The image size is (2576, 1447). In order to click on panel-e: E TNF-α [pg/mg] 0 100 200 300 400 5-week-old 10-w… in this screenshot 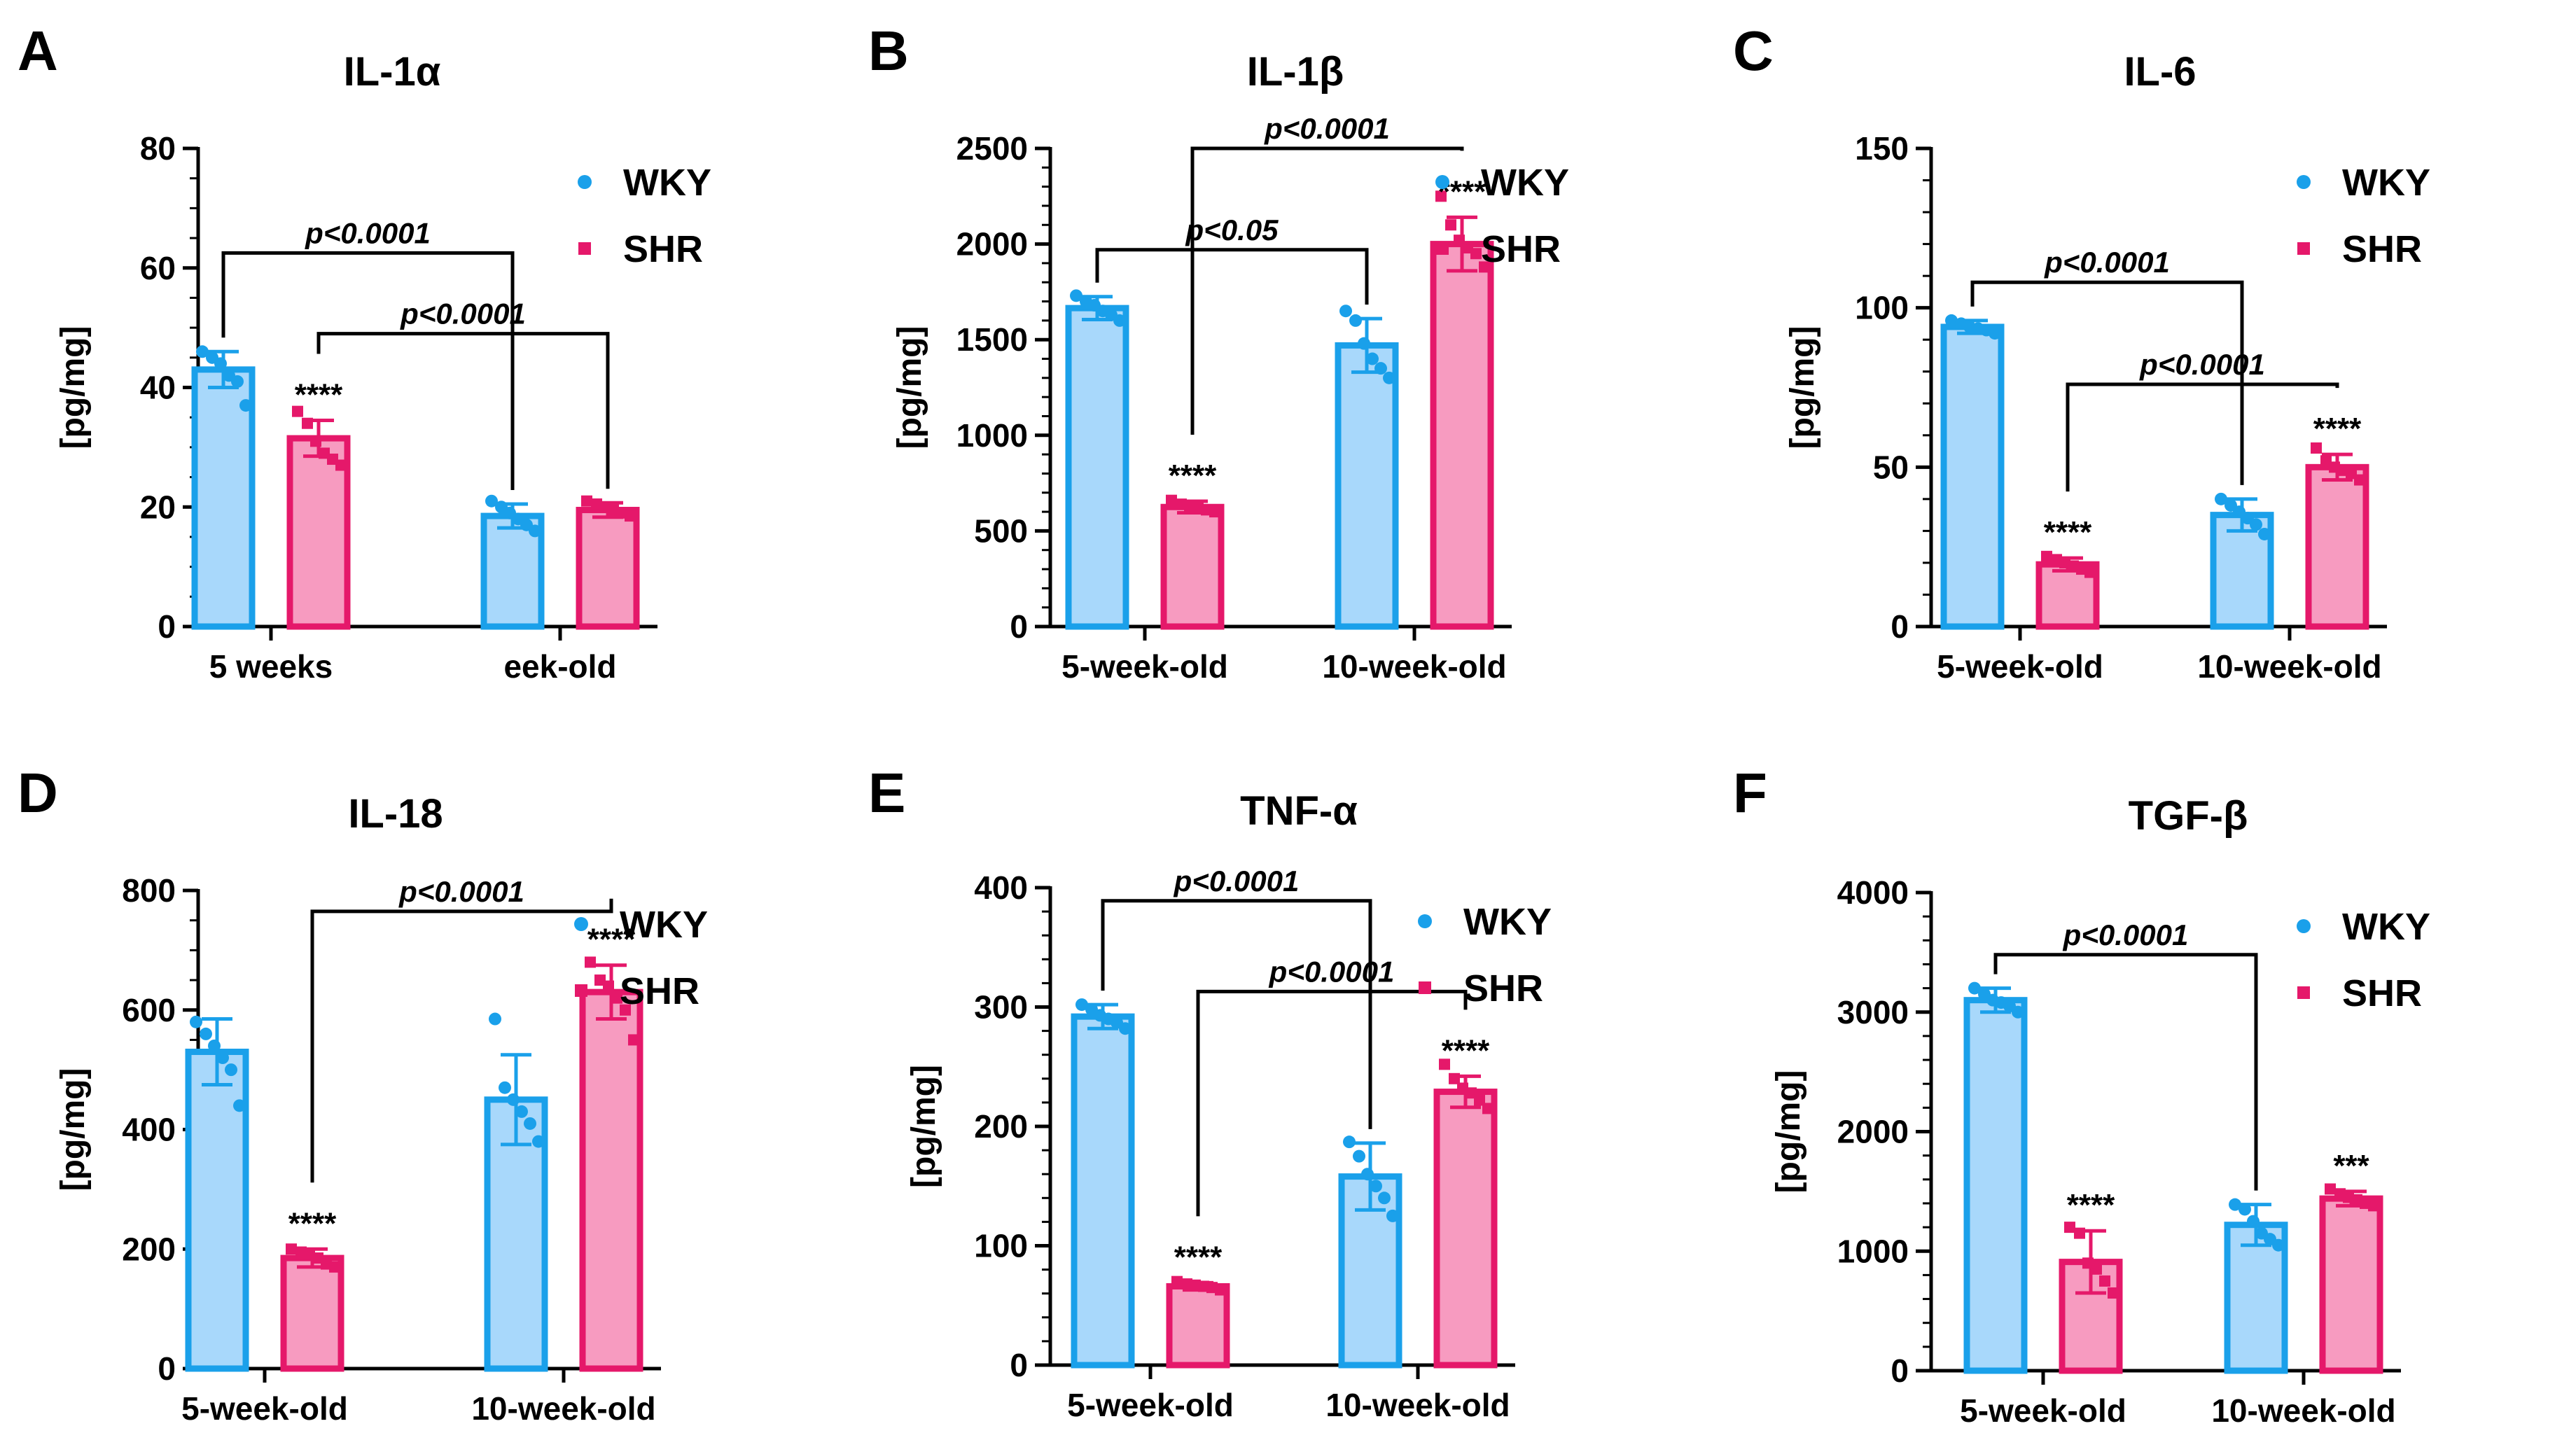, I will do `click(1210, 1092)`.